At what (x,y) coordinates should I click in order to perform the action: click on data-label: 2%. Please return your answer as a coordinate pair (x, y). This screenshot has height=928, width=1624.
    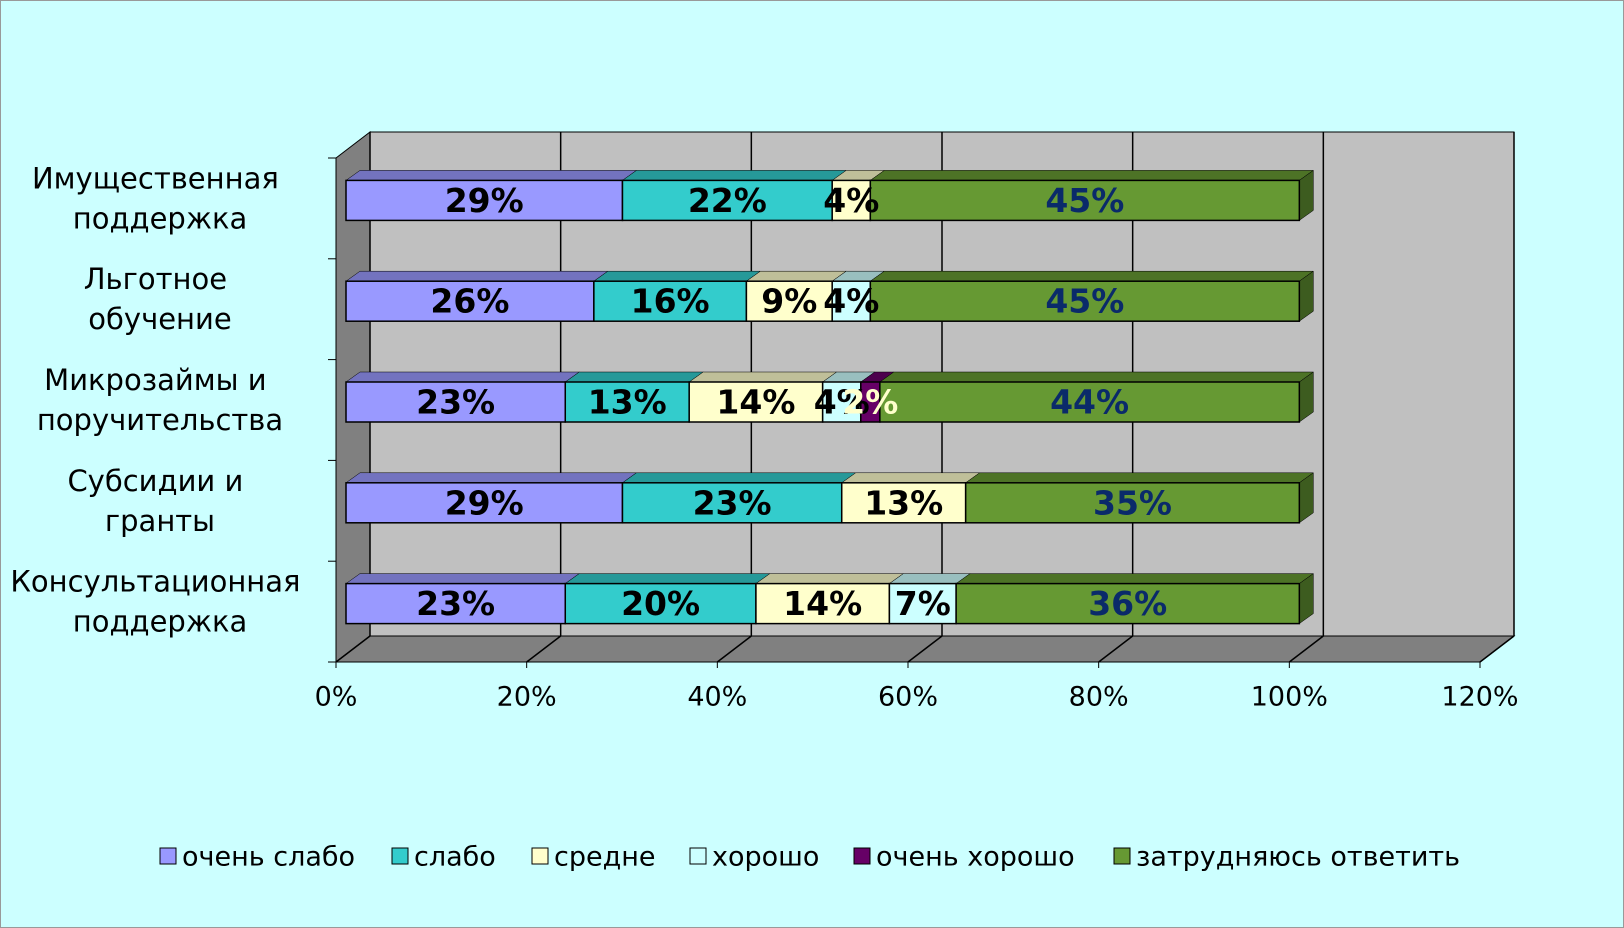
    Looking at the image, I should click on (870, 402).